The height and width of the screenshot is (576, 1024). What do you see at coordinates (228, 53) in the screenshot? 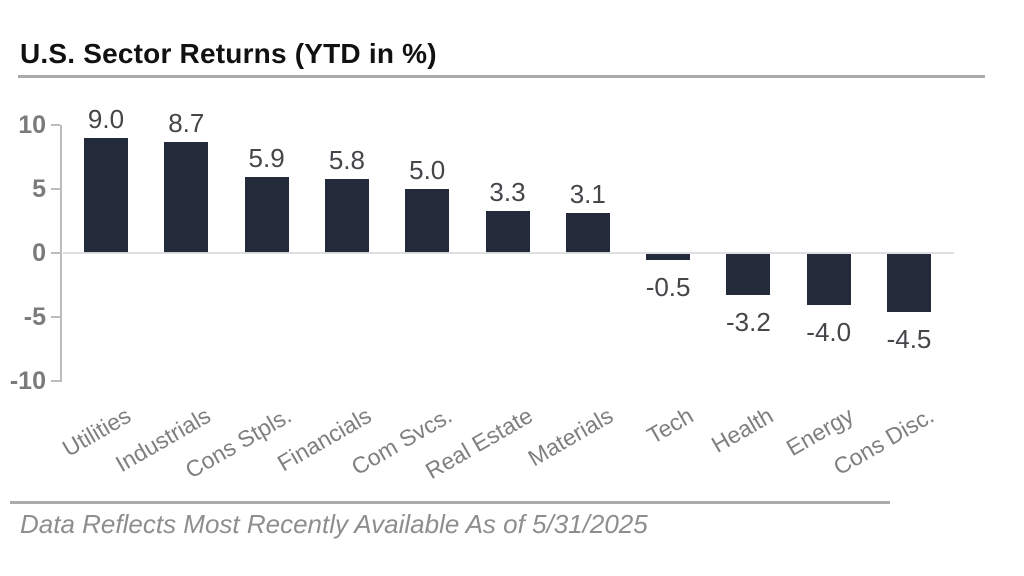
I see `chart-title: U.S. Sector Returns (YTD in %)` at bounding box center [228, 53].